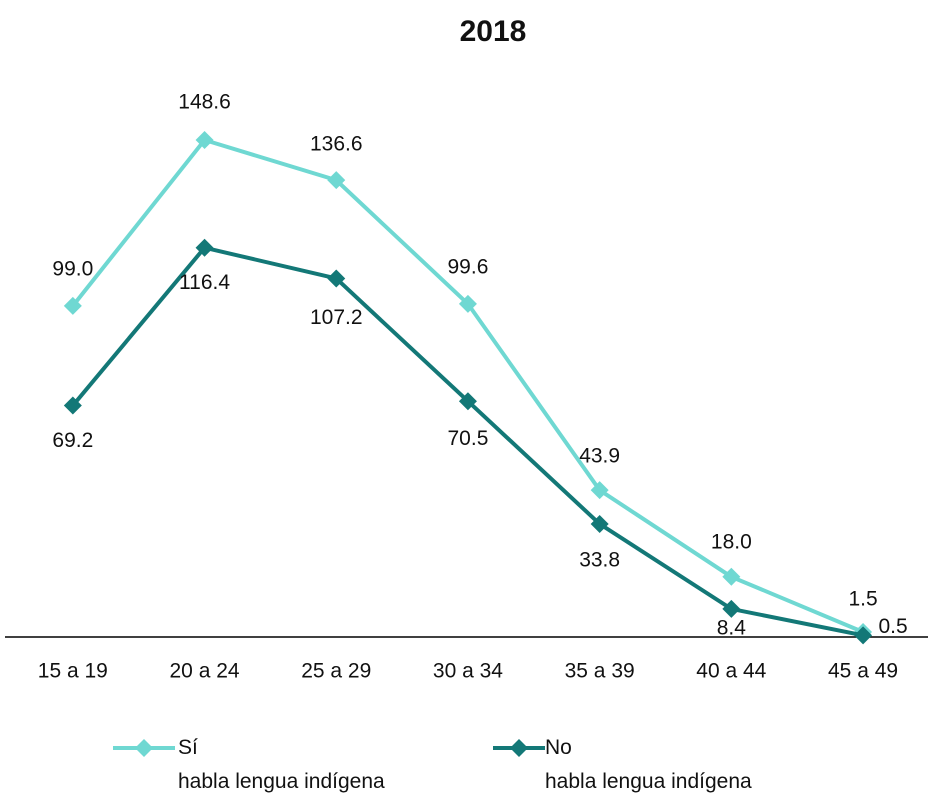 This screenshot has width=928, height=799. I want to click on x-tick-label: 25 a 29, so click(336, 671).